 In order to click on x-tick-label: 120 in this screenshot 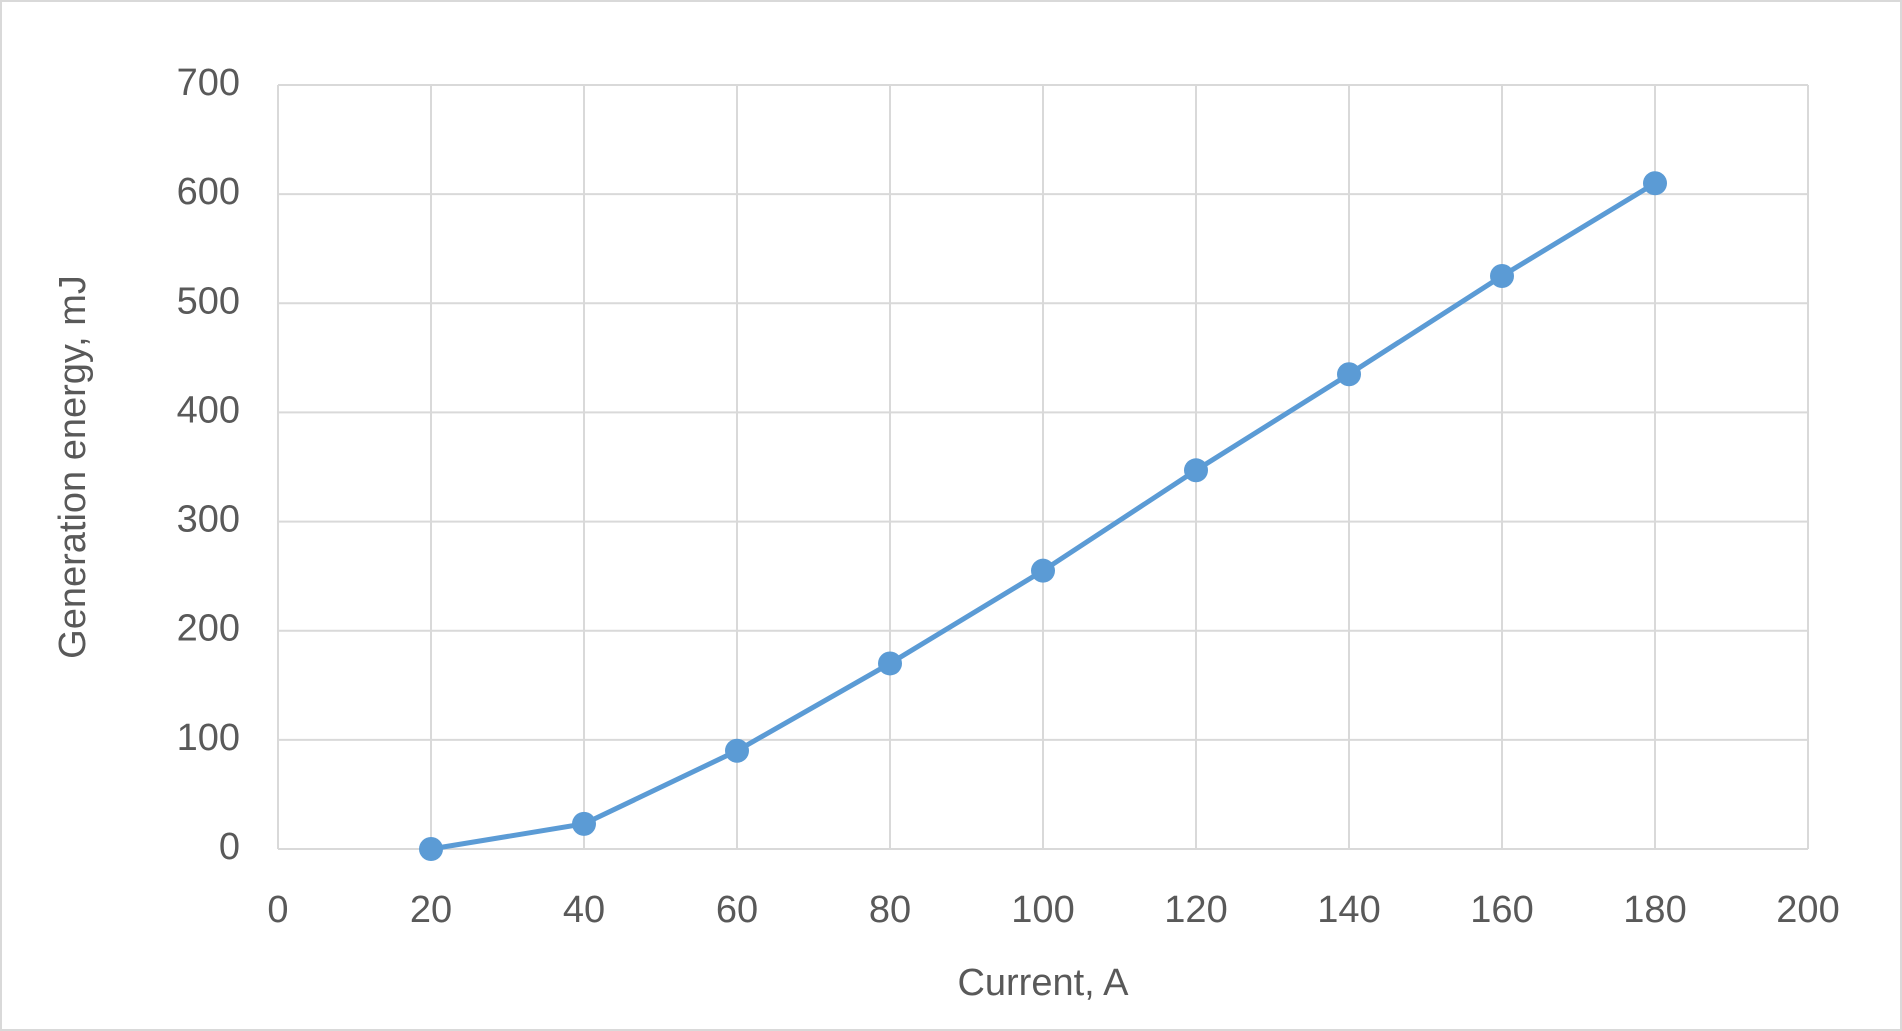, I will do `click(1195, 910)`.